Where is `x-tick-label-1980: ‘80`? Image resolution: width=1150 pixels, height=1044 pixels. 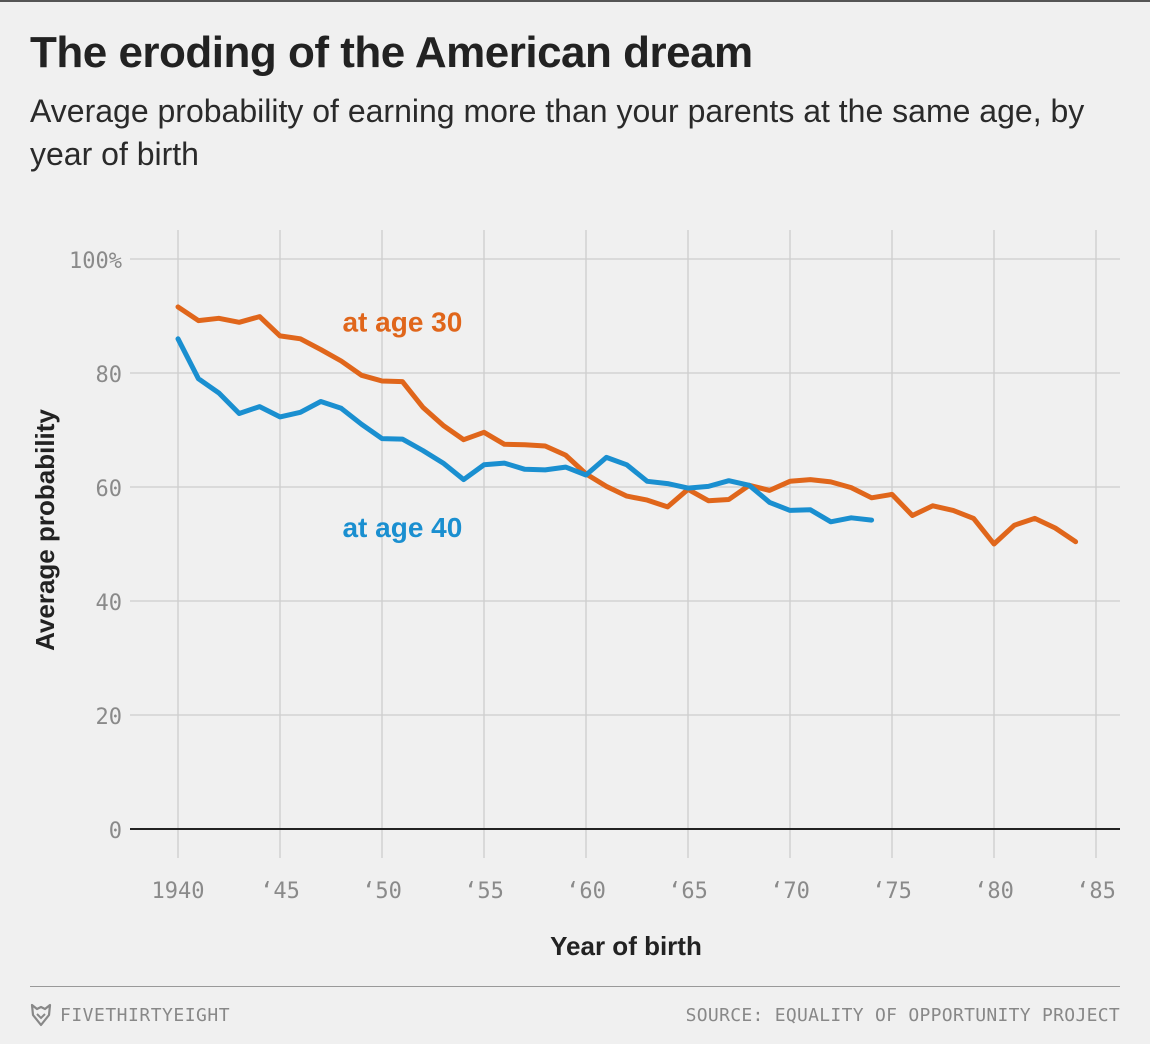 x-tick-label-1980: ‘80 is located at coordinates (994, 891).